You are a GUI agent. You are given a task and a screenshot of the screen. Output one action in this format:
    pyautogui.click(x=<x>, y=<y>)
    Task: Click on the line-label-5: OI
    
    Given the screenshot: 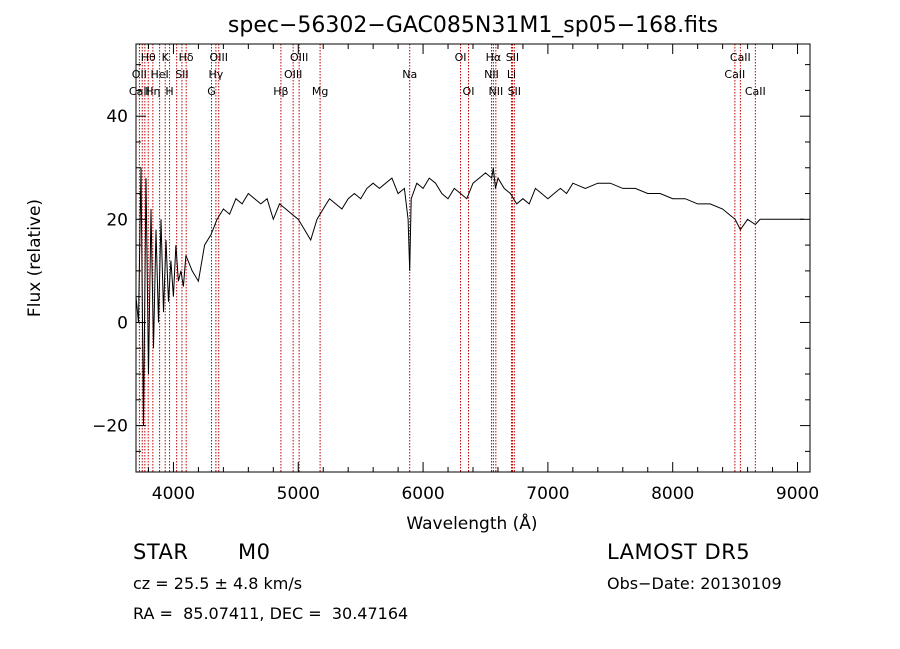 What is the action you would take?
    pyautogui.click(x=461, y=57)
    